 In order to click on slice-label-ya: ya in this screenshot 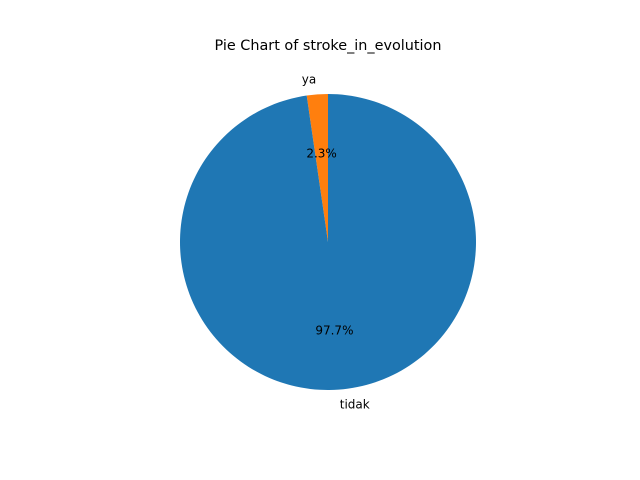, I will do `click(309, 80)`.